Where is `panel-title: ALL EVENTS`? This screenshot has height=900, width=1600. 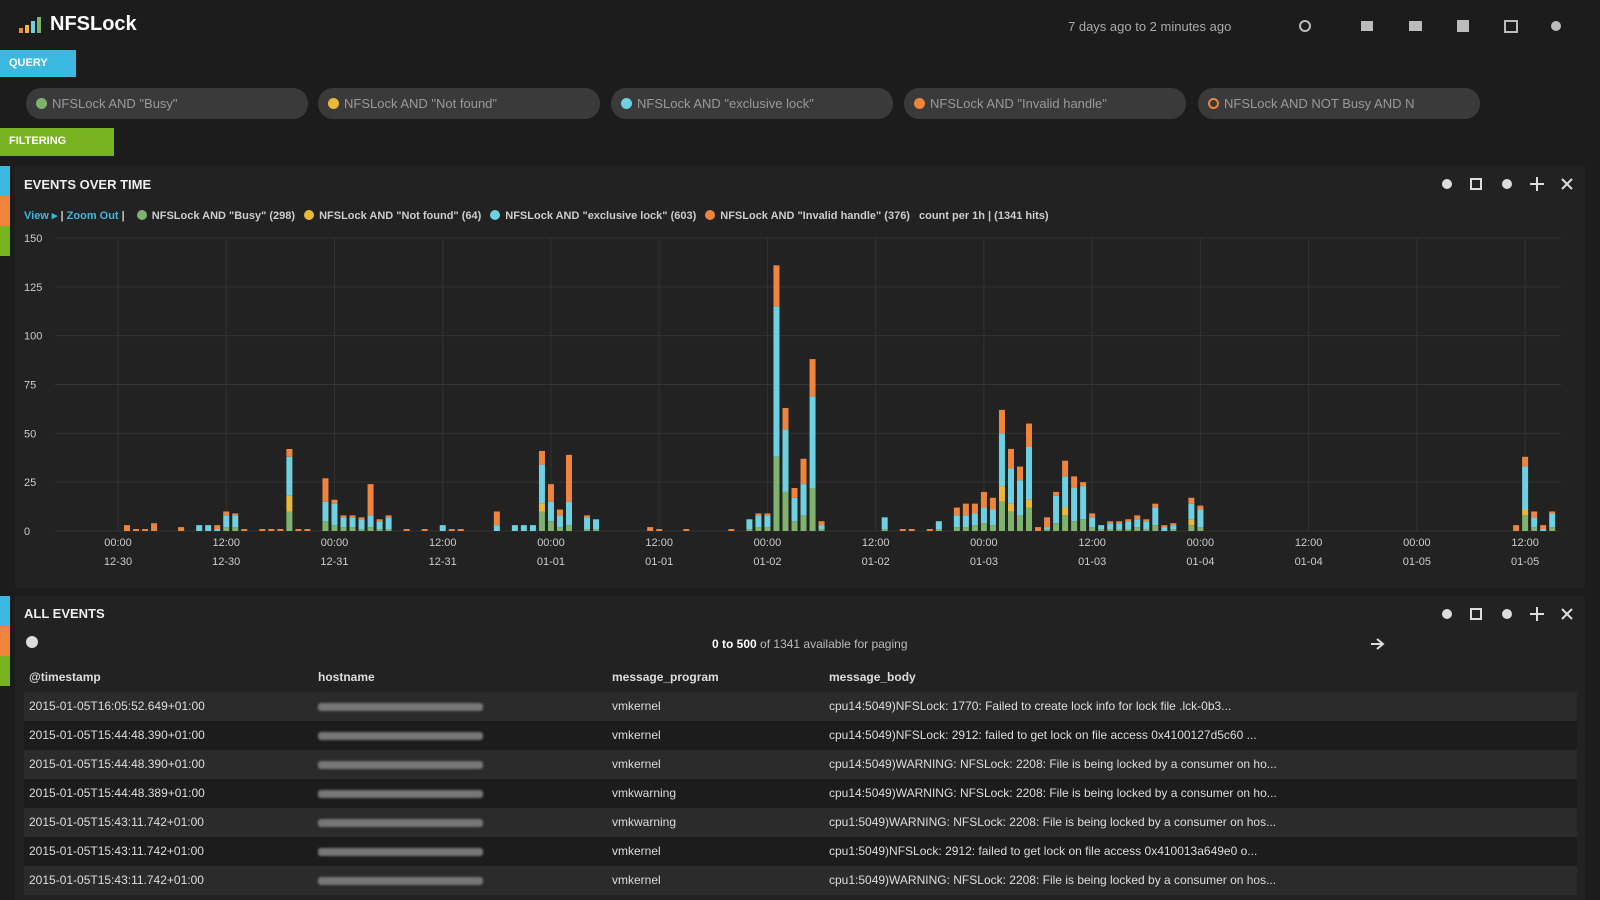 panel-title: ALL EVENTS is located at coordinates (64, 613).